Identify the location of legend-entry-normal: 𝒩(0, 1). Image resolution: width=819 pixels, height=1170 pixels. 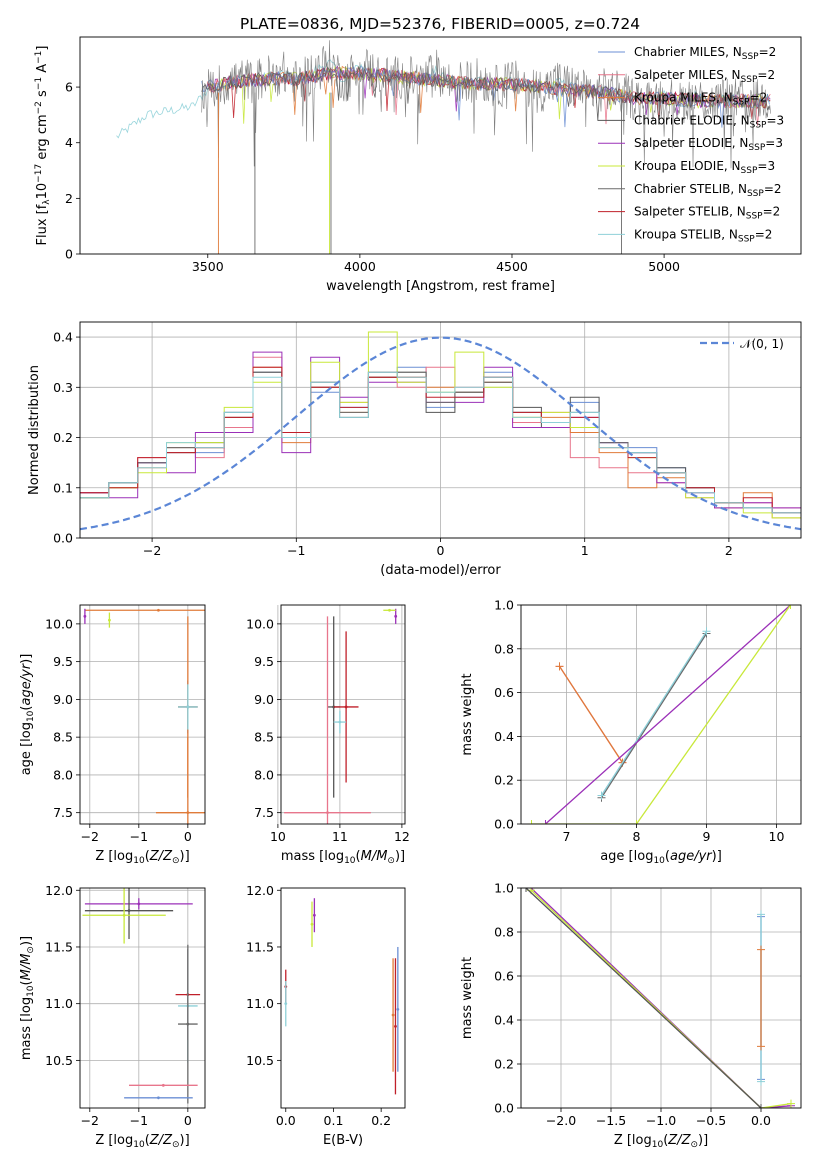
(762, 344).